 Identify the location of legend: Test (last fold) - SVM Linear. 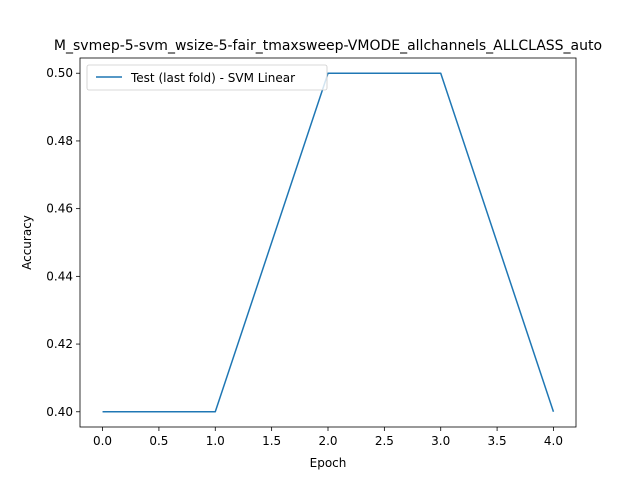
(207, 77).